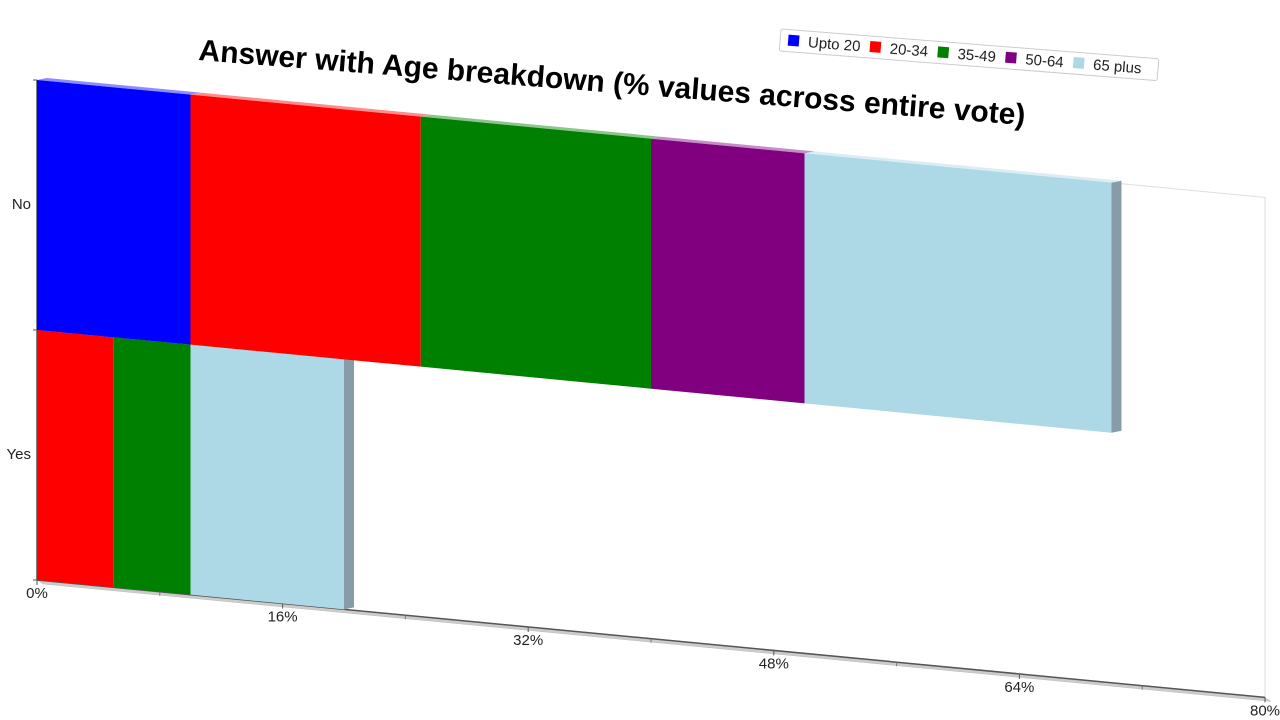 The image size is (1280, 720). Describe the element at coordinates (1117, 67) in the screenshot. I see `legend-label: 65 plus` at that location.